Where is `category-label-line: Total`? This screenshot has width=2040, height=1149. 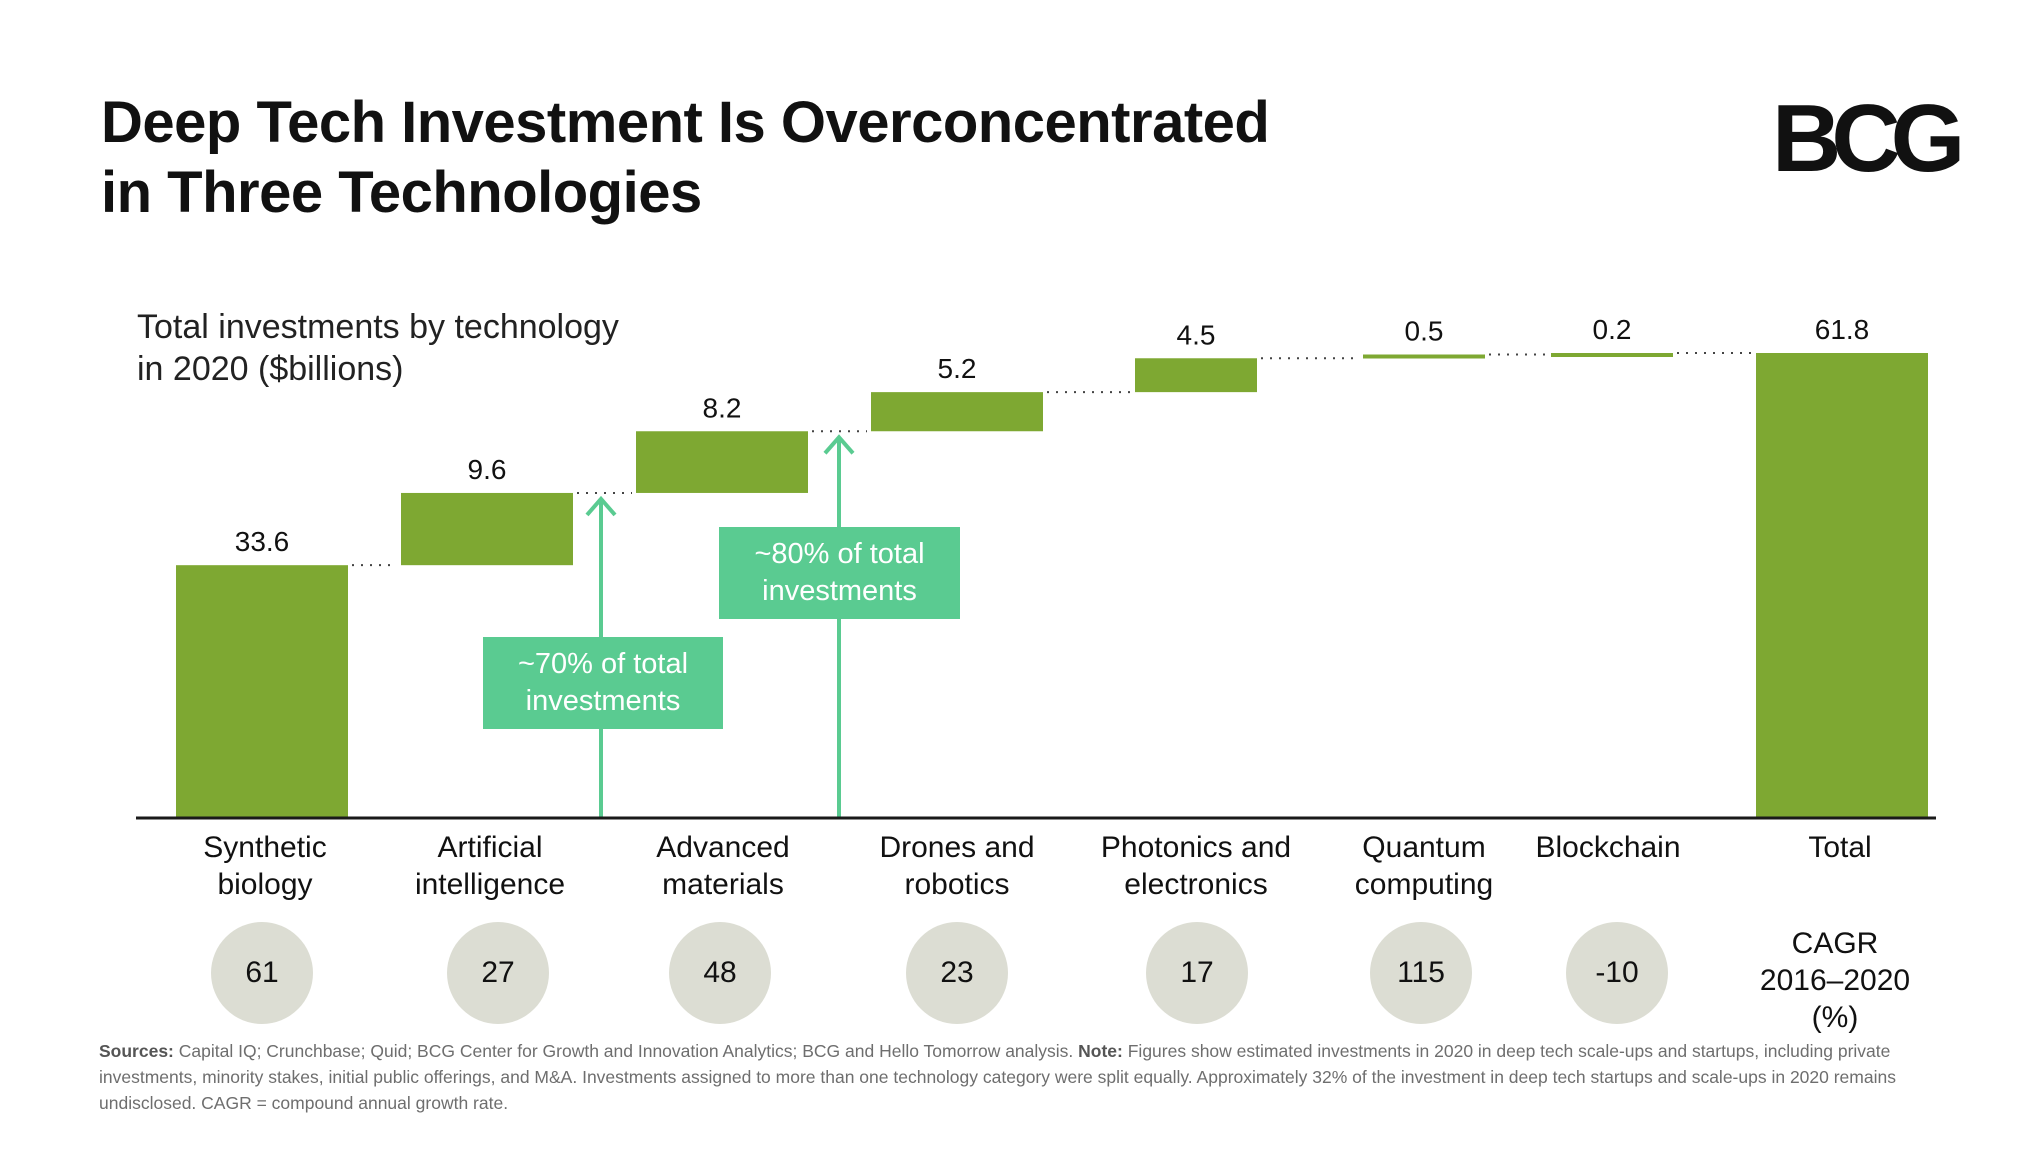
category-label-line: Total is located at coordinates (1840, 847).